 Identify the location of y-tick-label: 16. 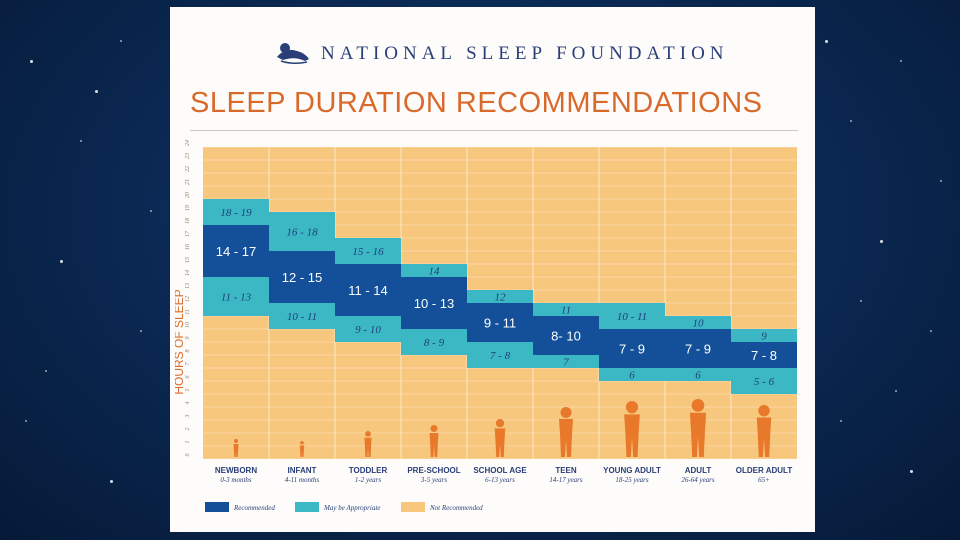
(188, 247).